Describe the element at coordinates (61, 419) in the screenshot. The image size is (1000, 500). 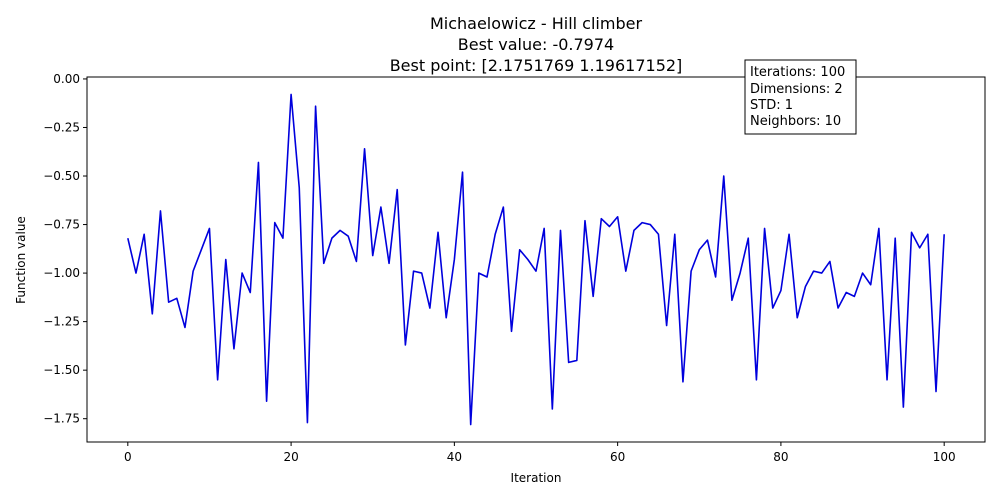
I see `y-tick-label: −1.75` at that location.